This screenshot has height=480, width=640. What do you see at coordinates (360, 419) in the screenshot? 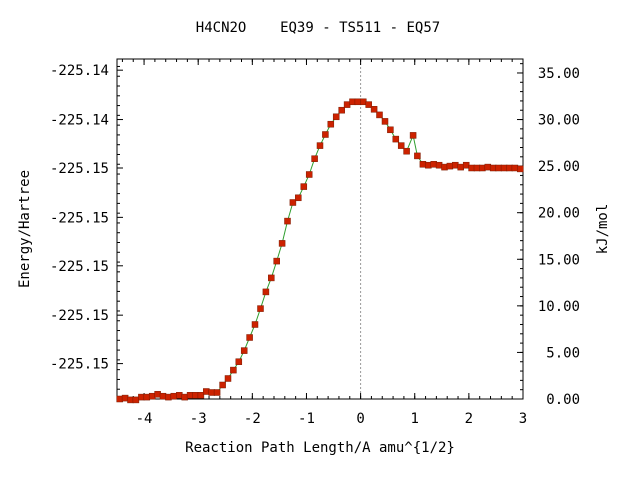
I see `x-tick-label: 0` at bounding box center [360, 419].